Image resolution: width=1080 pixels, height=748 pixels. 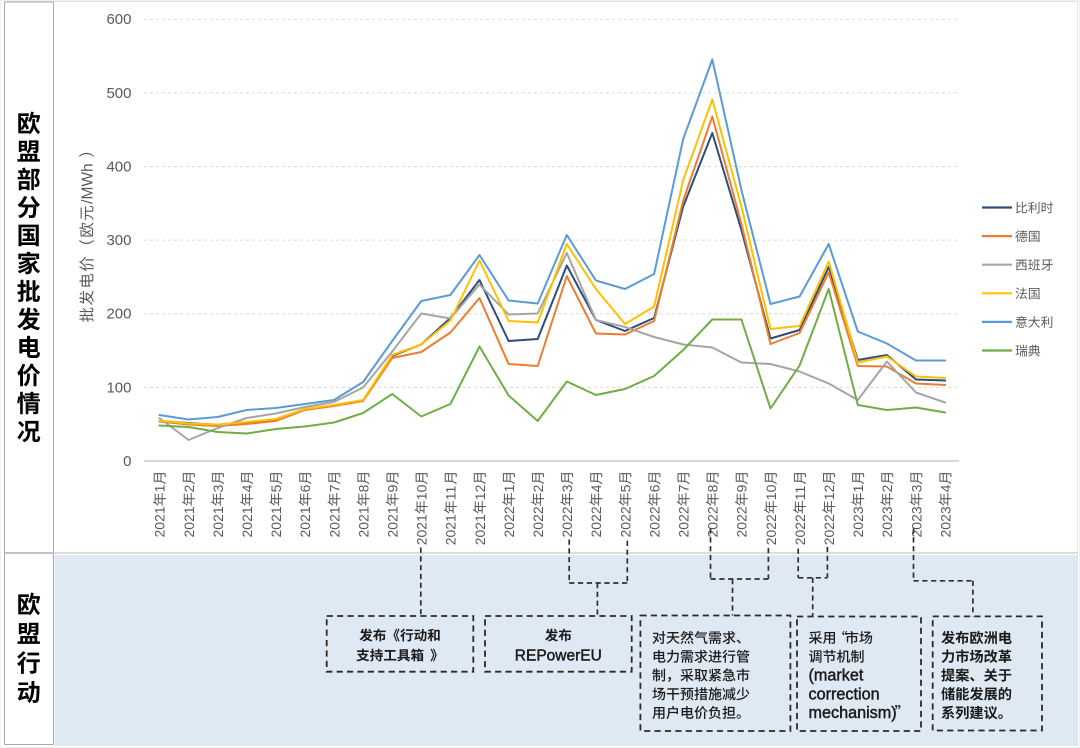 What do you see at coordinates (87, 183) in the screenshot?
I see `svg-text: /MWh` at bounding box center [87, 183].